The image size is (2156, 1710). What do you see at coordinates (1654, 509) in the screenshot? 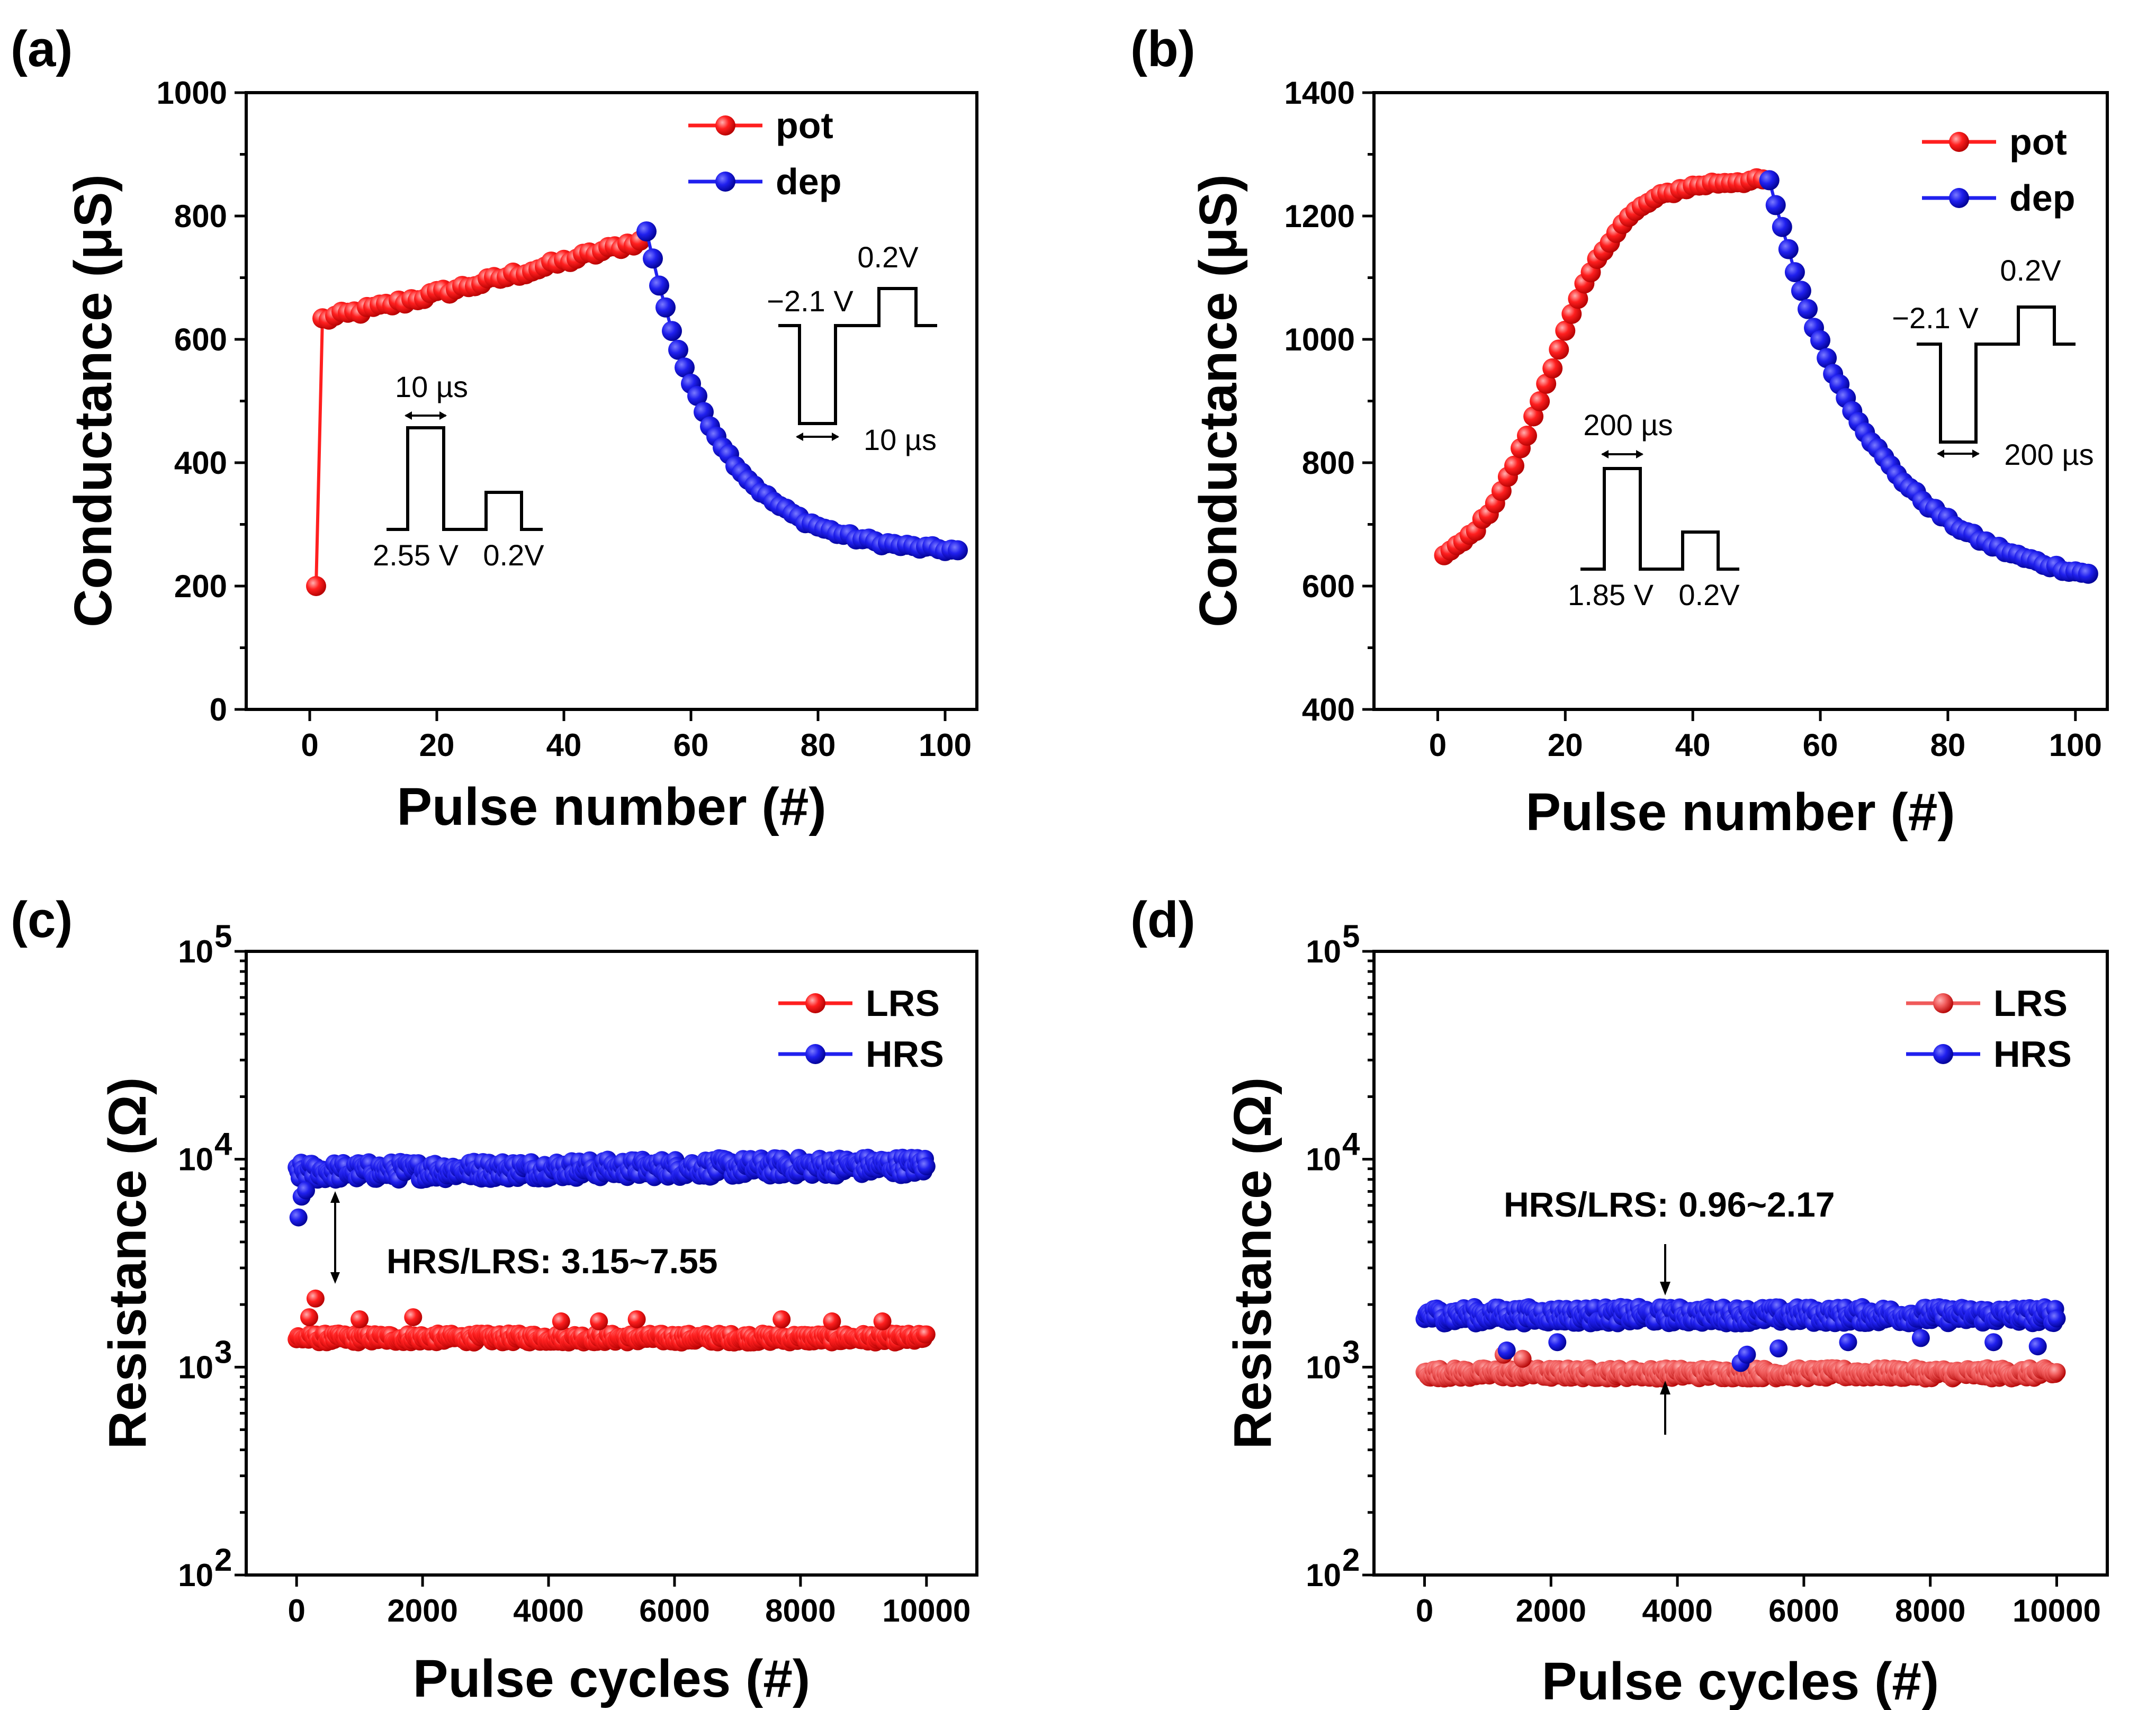
I see `pulse-inset-potentiation-b: 200 µs 1.85 V 0.2V` at bounding box center [1654, 509].